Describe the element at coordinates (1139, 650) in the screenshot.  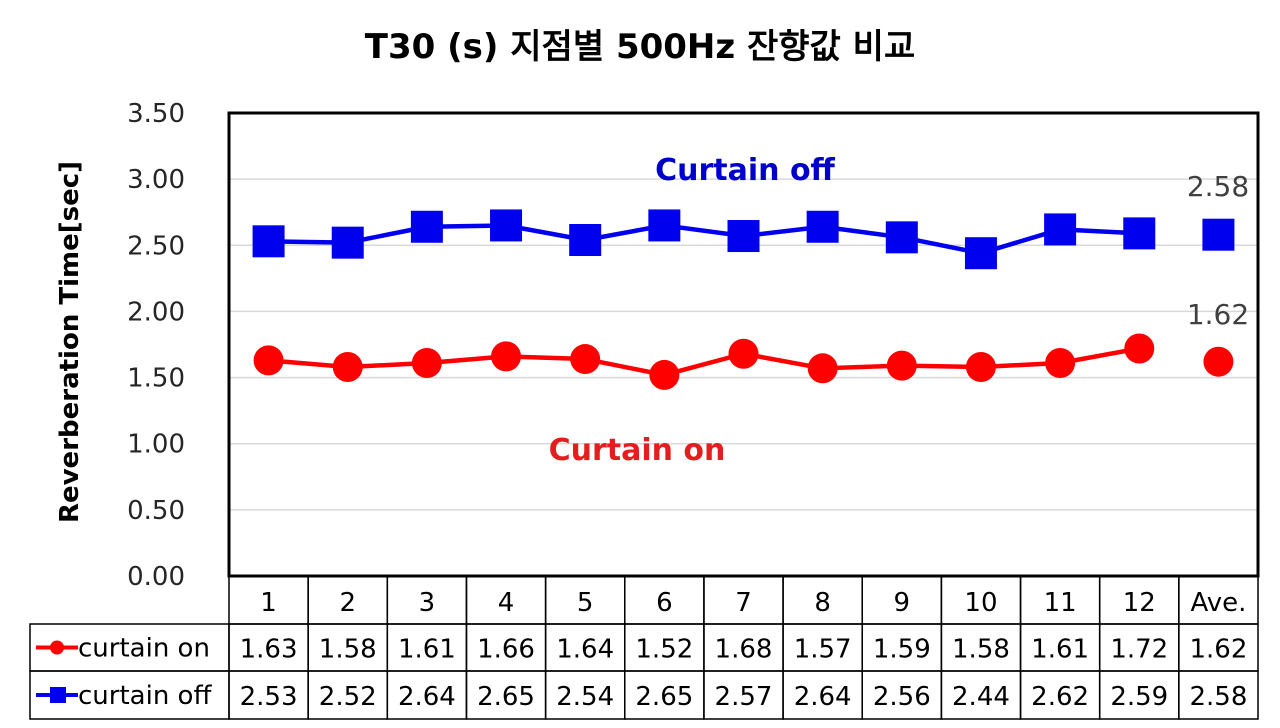
I see `table-value: 1.72` at that location.